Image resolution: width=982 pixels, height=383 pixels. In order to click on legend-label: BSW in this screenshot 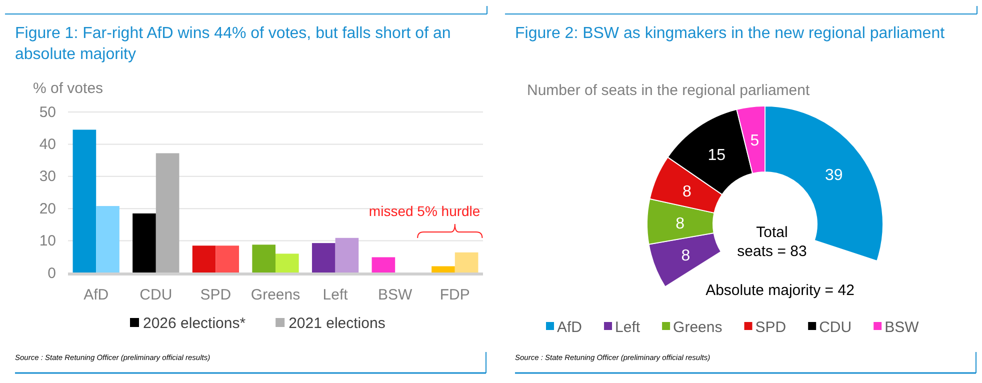, I will do `click(902, 327)`.